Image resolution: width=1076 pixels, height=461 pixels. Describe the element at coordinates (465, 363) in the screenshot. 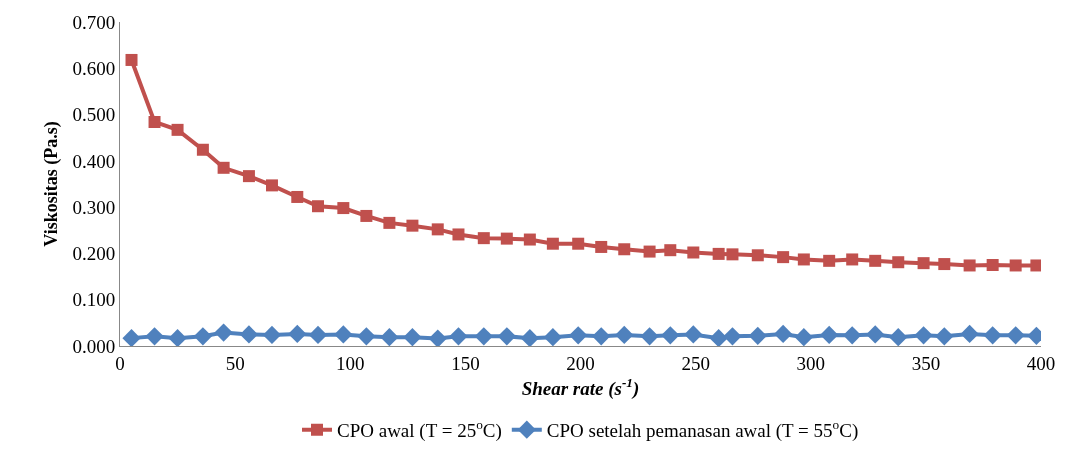

I see `x-tick-label: 150` at that location.